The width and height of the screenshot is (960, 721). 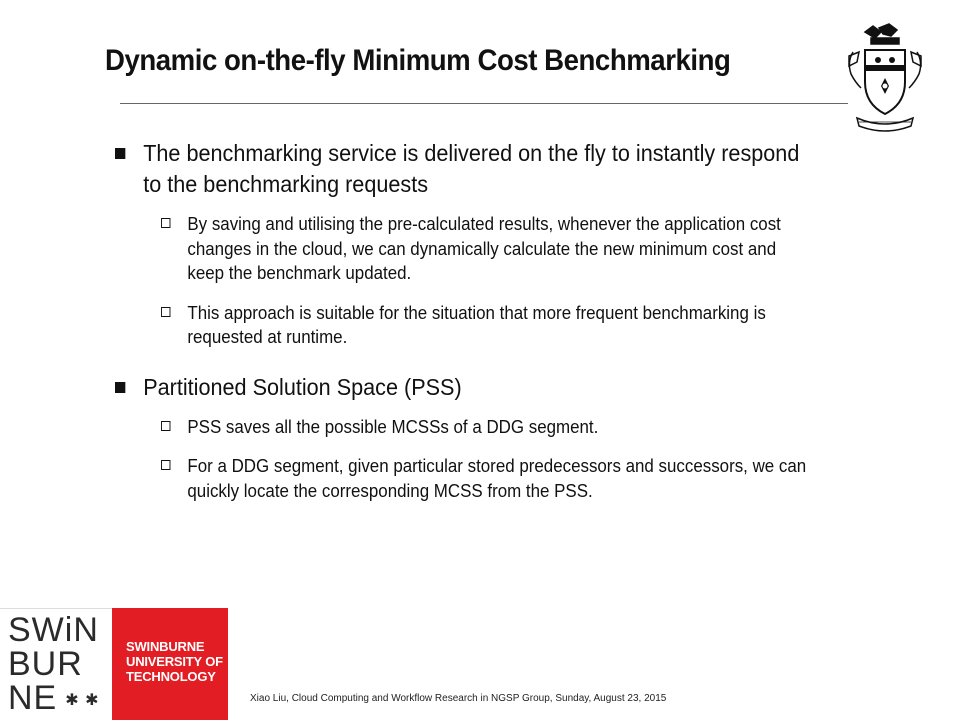 I want to click on logo-name-line: TECHNOLOGY, so click(x=171, y=676).